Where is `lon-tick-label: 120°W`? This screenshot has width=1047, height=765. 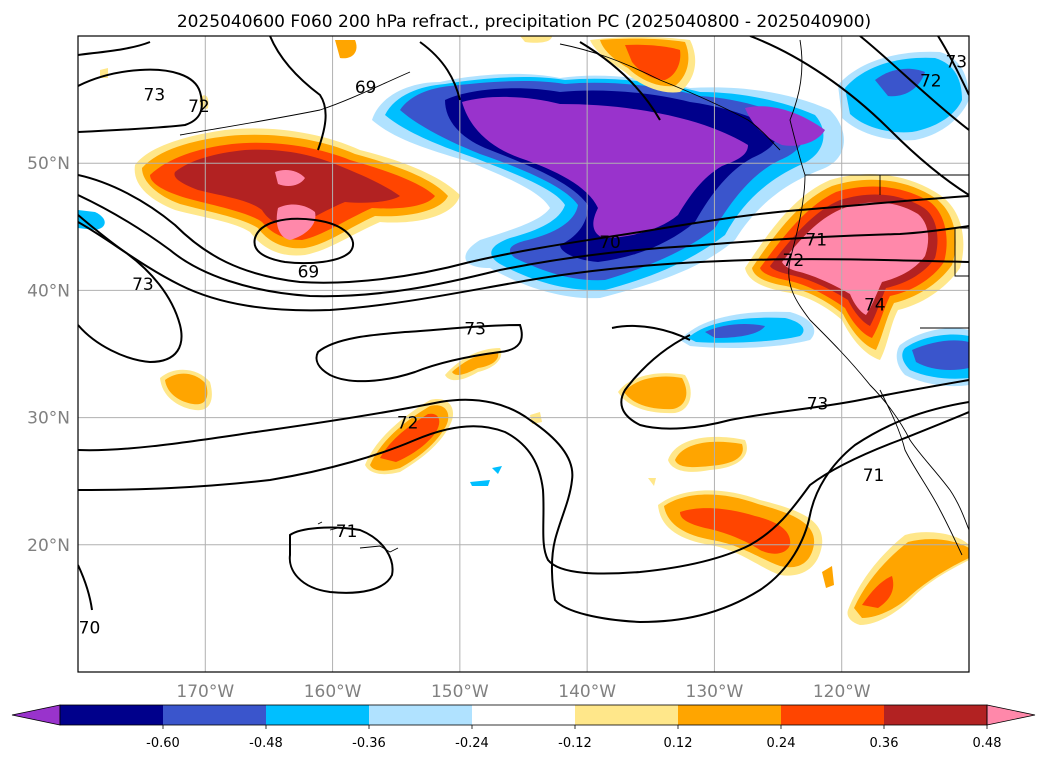
lon-tick-label: 120°W is located at coordinates (842, 692).